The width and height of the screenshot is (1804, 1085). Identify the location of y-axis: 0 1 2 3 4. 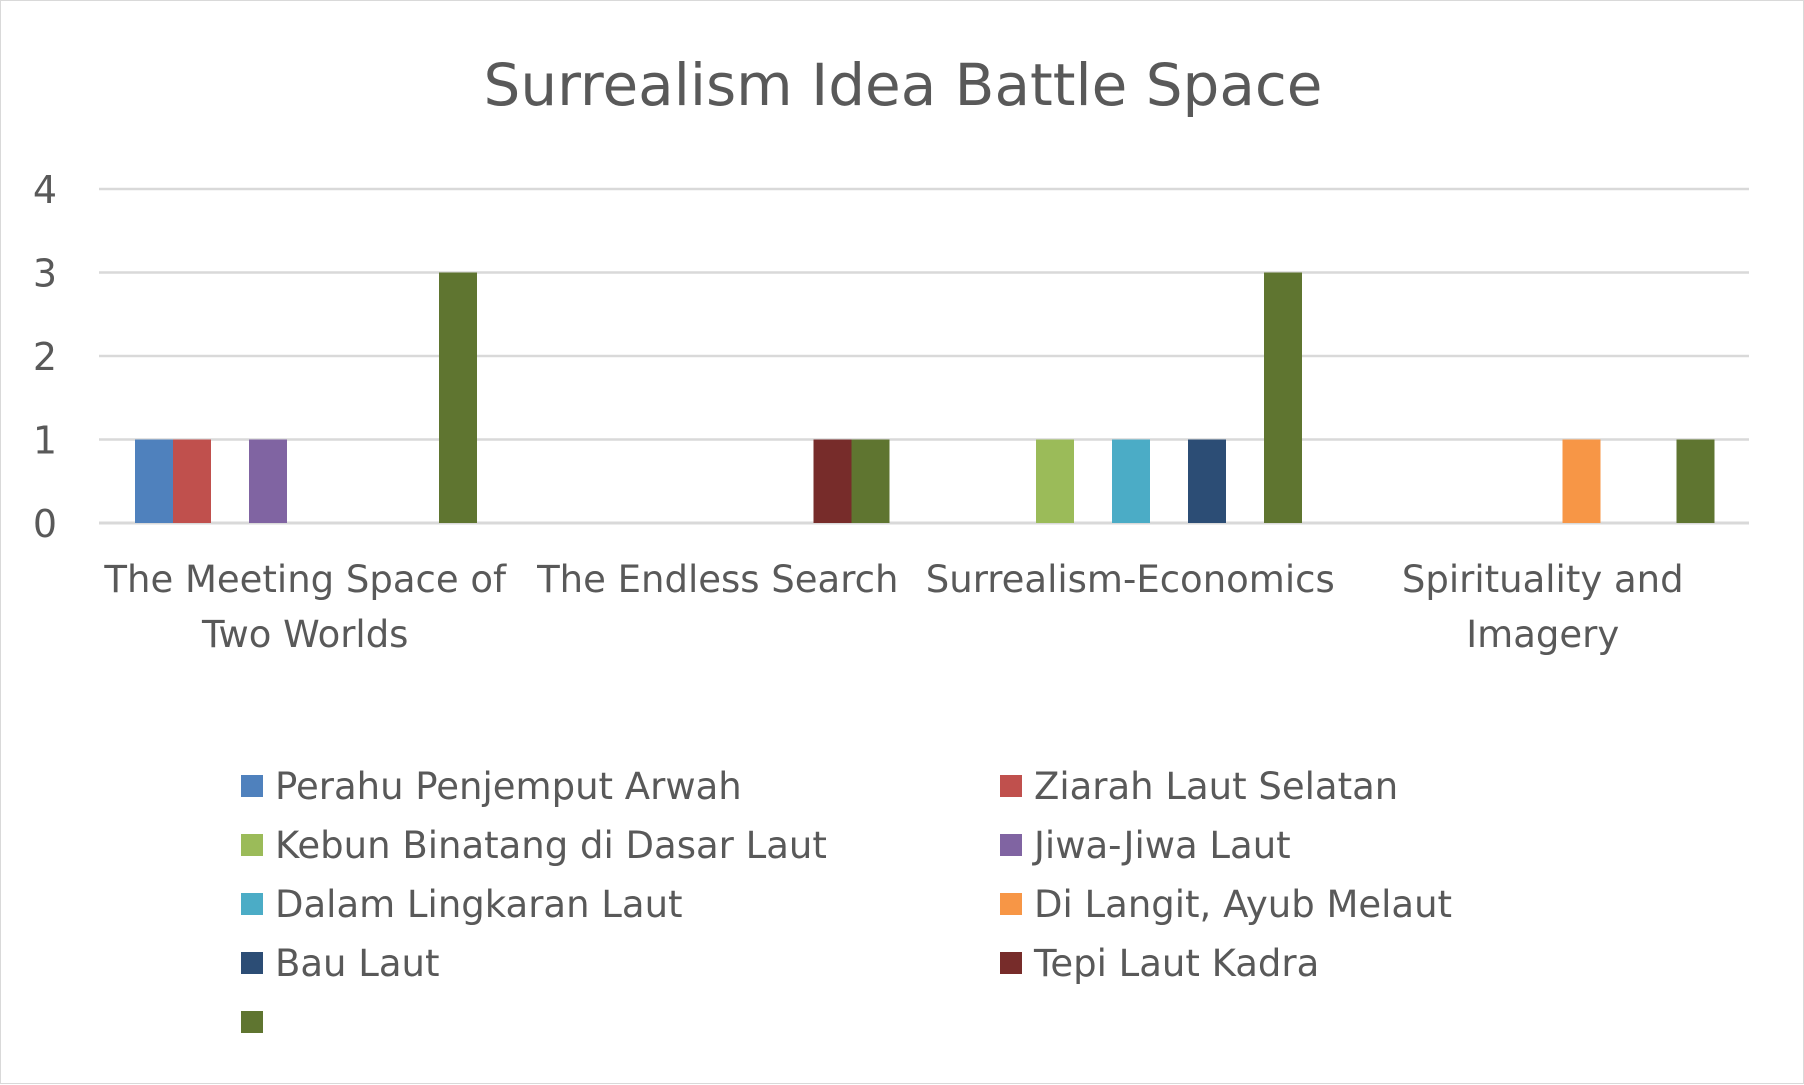
(45, 357).